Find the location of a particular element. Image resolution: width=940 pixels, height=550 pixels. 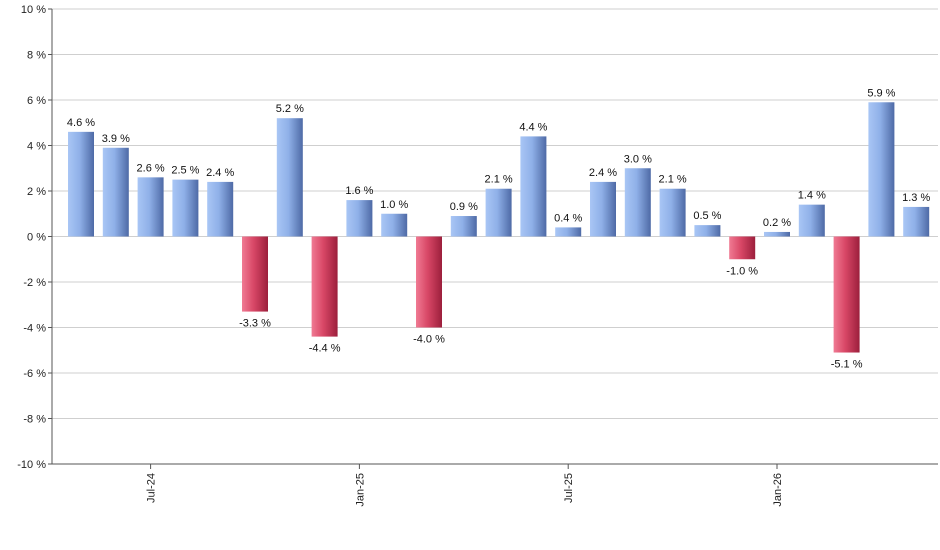

y-tick-label: -8 % is located at coordinates (34, 420).